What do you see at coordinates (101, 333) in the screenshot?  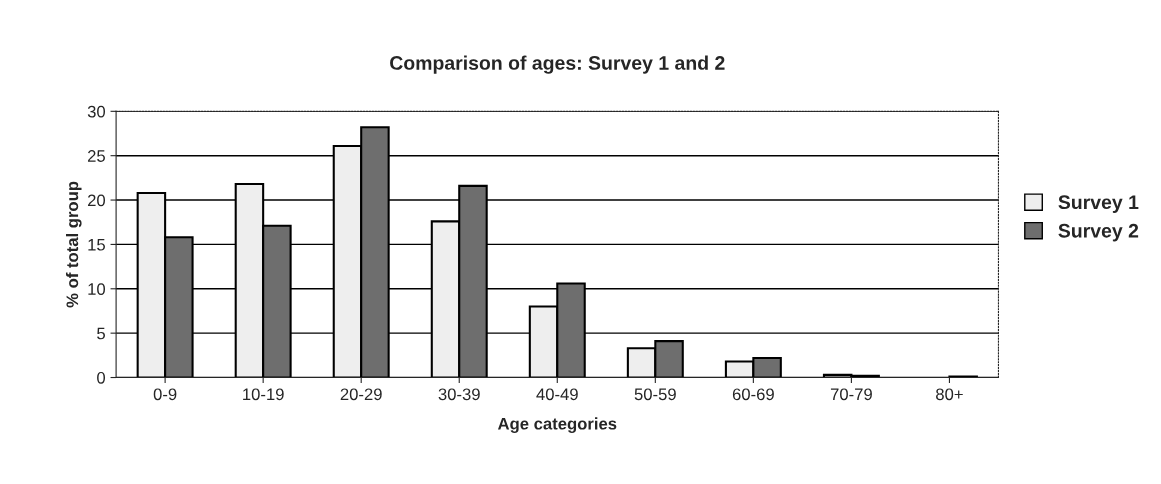 I see `y-tick-label: 5` at bounding box center [101, 333].